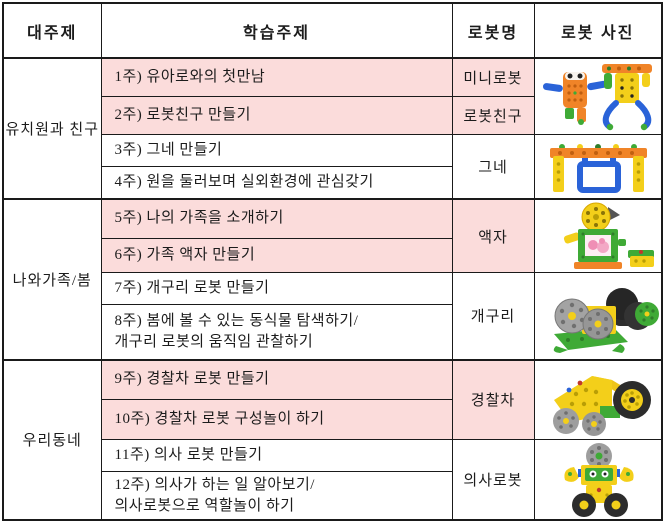 The image size is (663, 521). I want to click on swing-robot-image, so click(598, 168).